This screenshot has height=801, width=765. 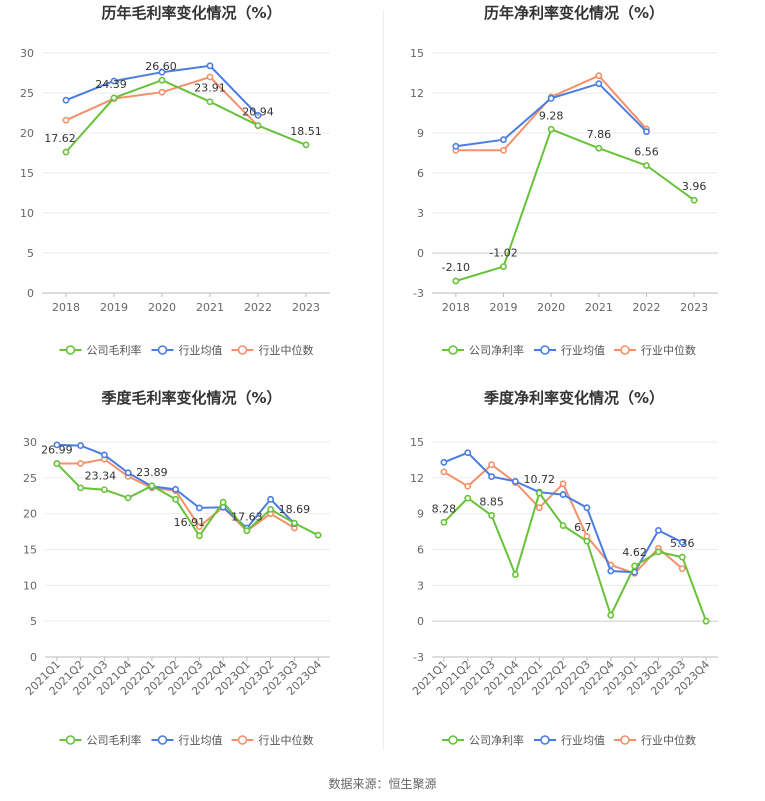 I want to click on data-label: 26.60, so click(x=161, y=66).